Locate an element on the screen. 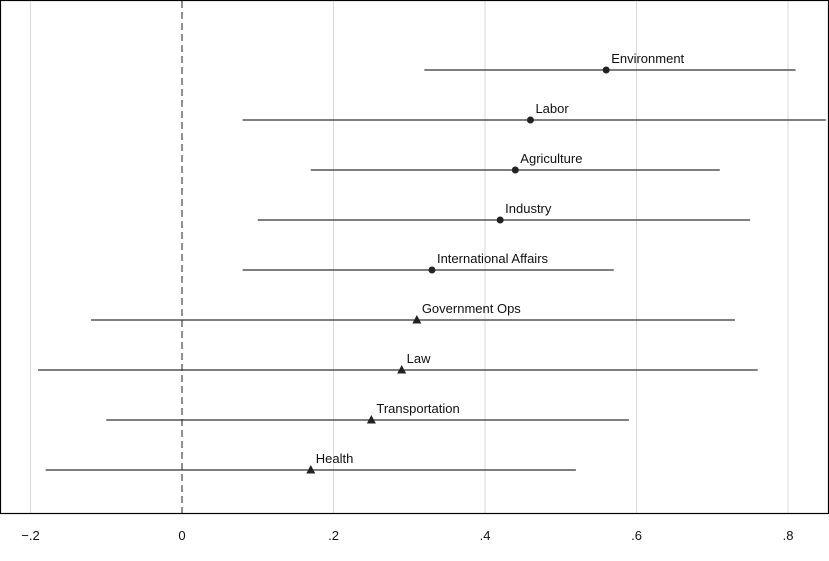 The width and height of the screenshot is (829, 561). estimate-marker-environment is located at coordinates (606, 70).